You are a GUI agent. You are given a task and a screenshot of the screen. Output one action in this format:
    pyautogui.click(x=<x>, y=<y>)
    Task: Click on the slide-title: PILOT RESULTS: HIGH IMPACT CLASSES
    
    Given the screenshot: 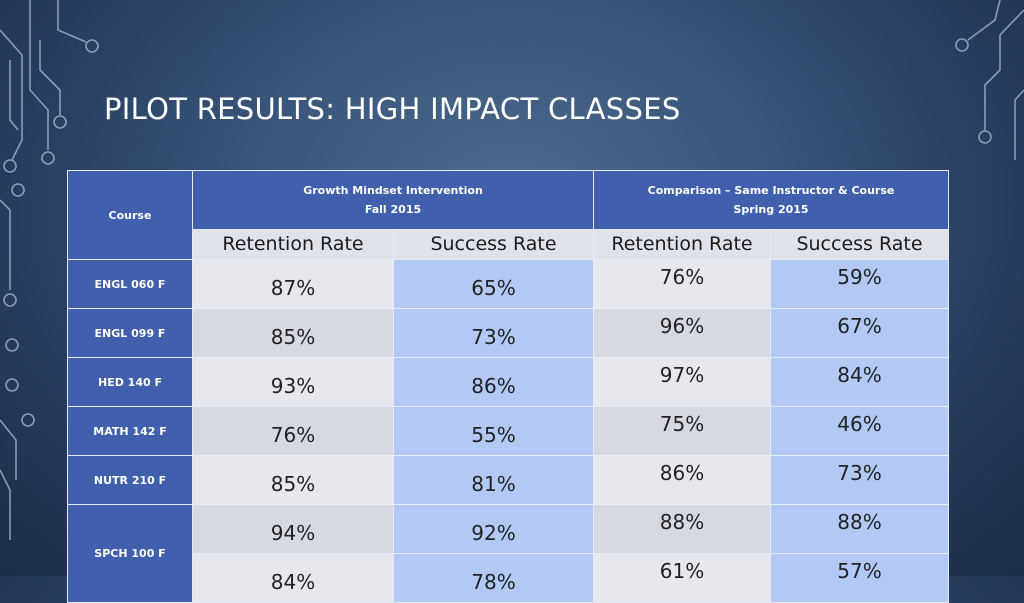 What is the action you would take?
    pyautogui.click(x=392, y=109)
    